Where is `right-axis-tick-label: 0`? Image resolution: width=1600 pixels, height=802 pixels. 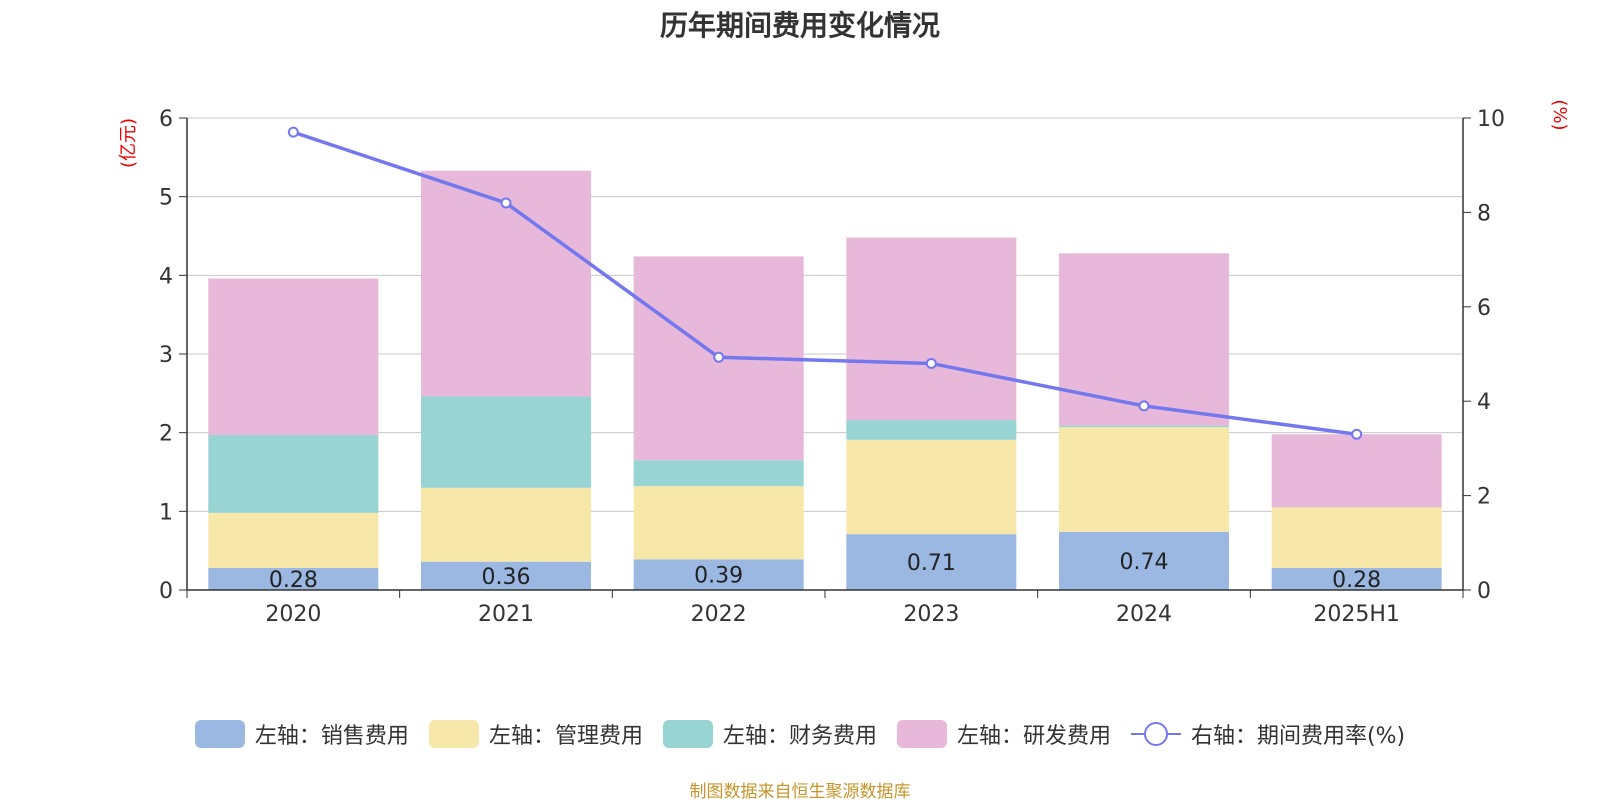 right-axis-tick-label: 0 is located at coordinates (1484, 591).